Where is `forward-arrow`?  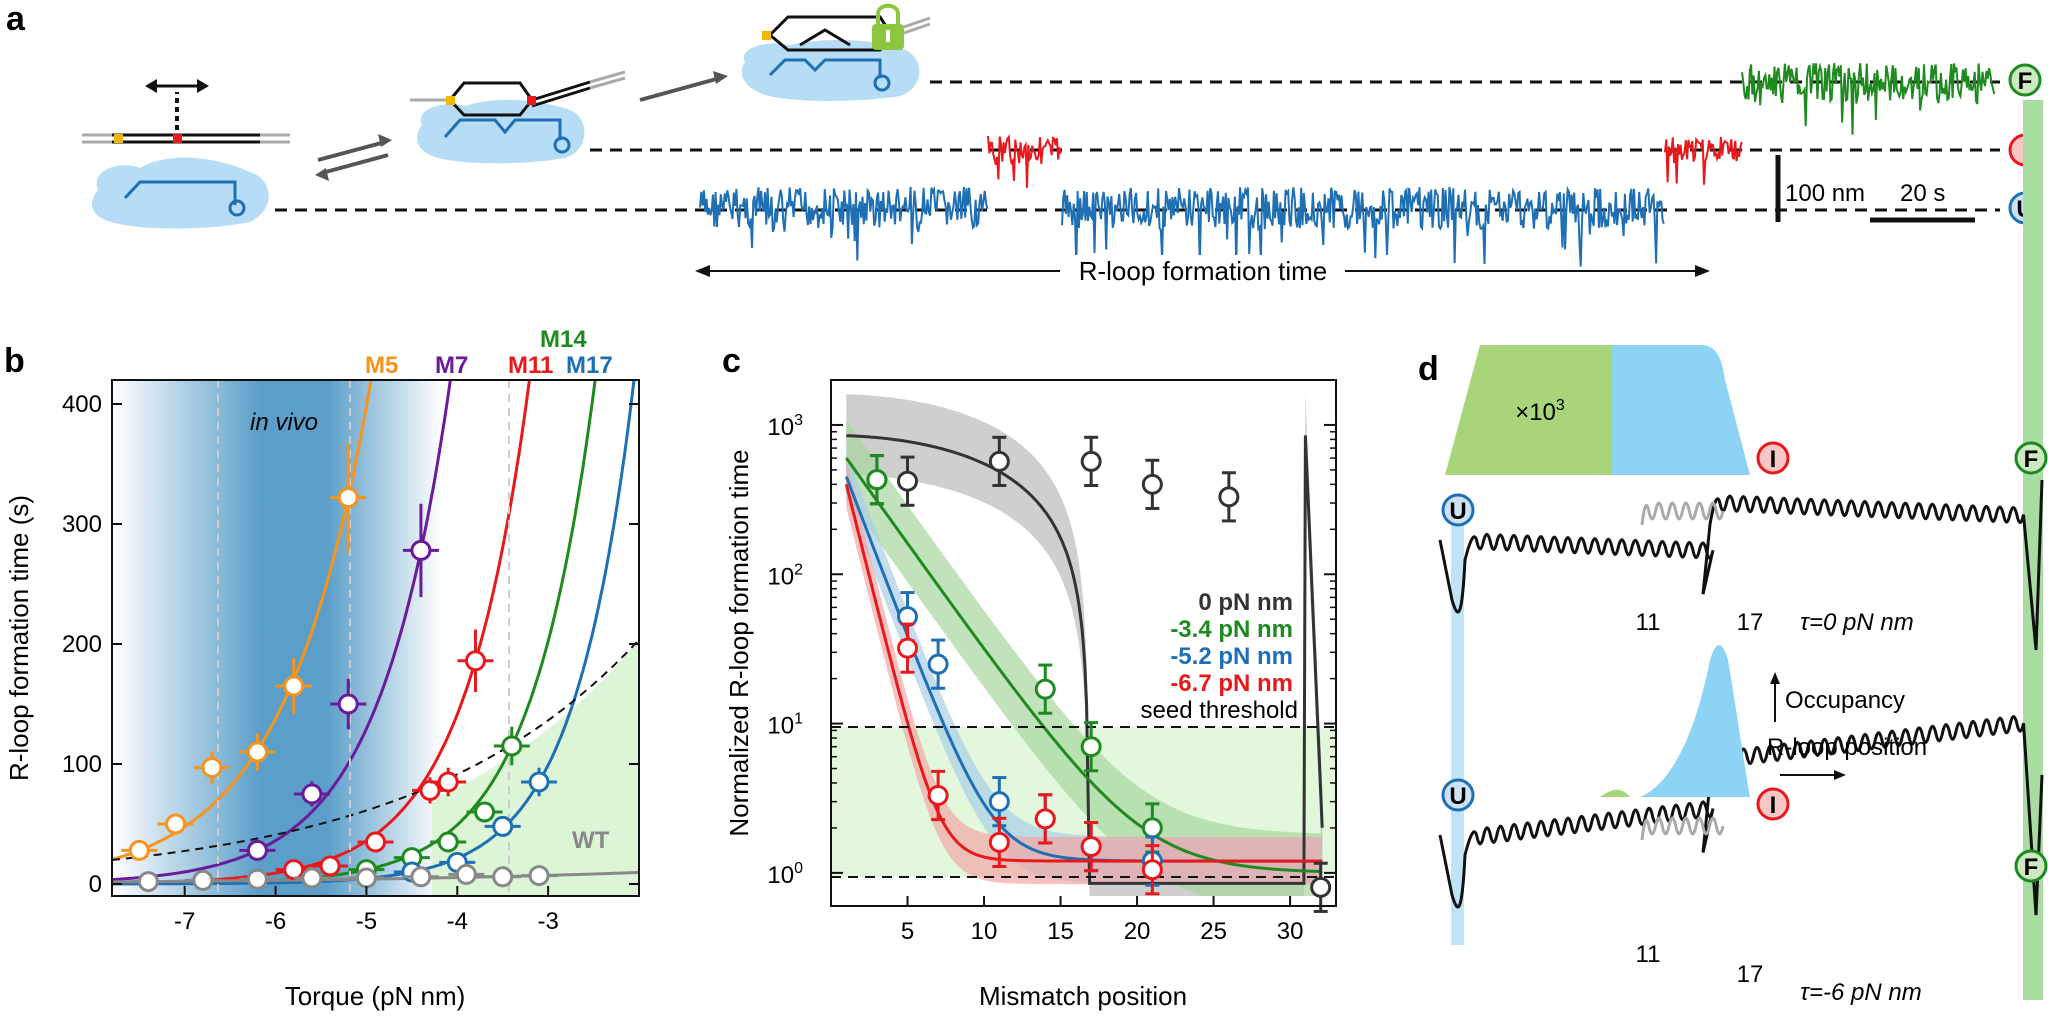
forward-arrow is located at coordinates (680, 89).